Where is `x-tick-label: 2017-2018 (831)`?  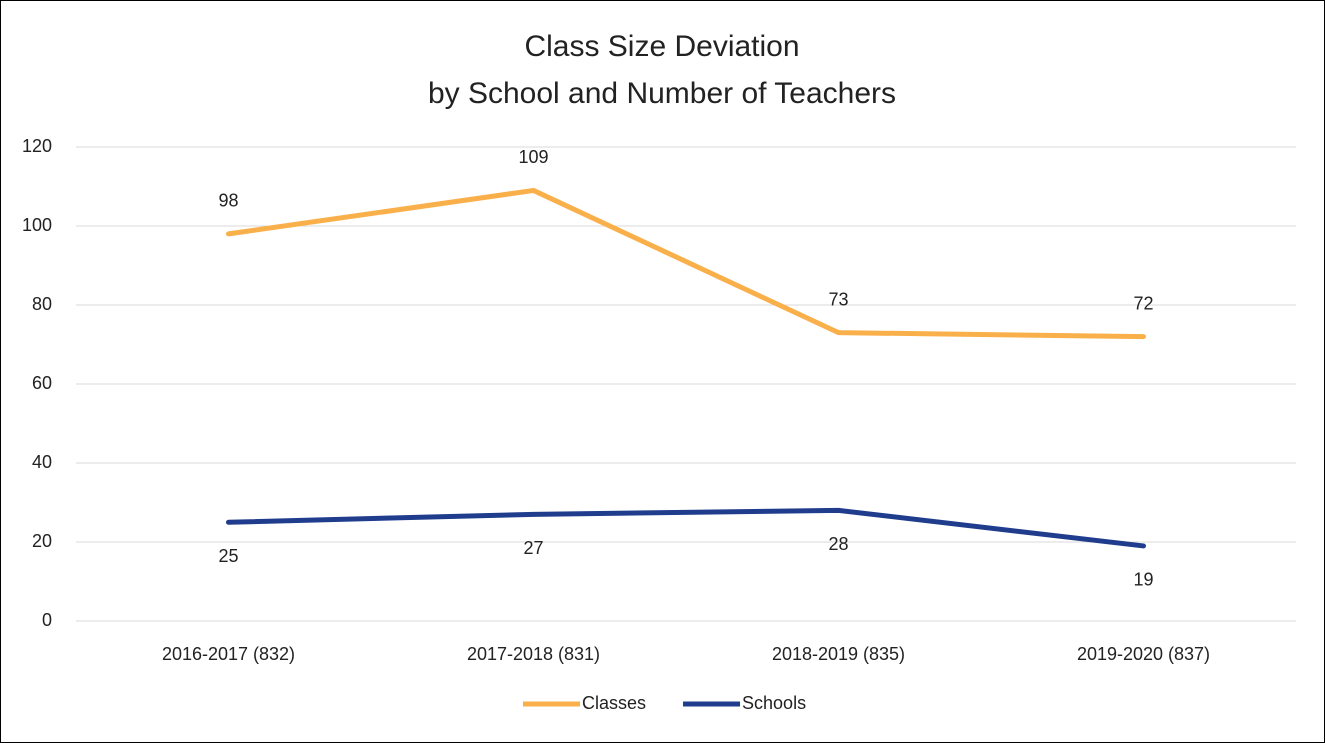
x-tick-label: 2017-2018 (831) is located at coordinates (533, 654).